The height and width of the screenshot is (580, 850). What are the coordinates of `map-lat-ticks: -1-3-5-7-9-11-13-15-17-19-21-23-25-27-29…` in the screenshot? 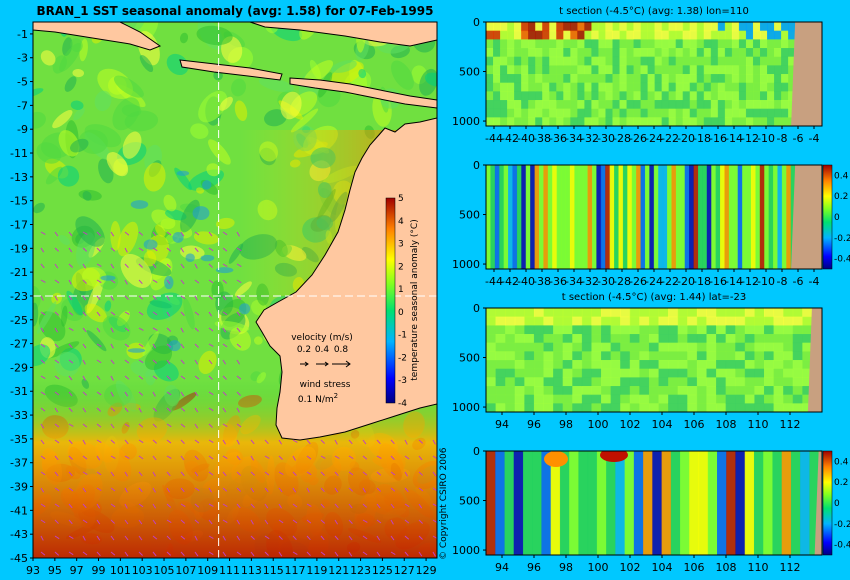 It's located at (21, 296).